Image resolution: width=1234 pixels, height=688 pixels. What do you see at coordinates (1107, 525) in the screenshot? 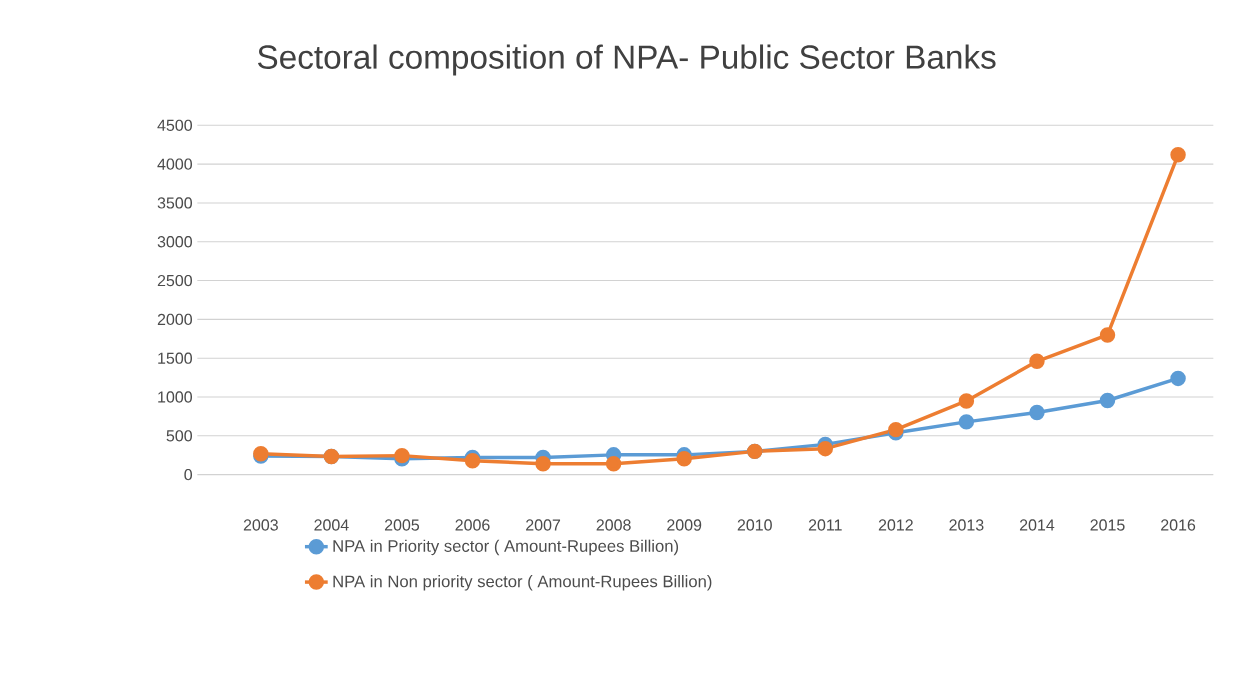
I see `x-tick-label: 2015` at bounding box center [1107, 525].